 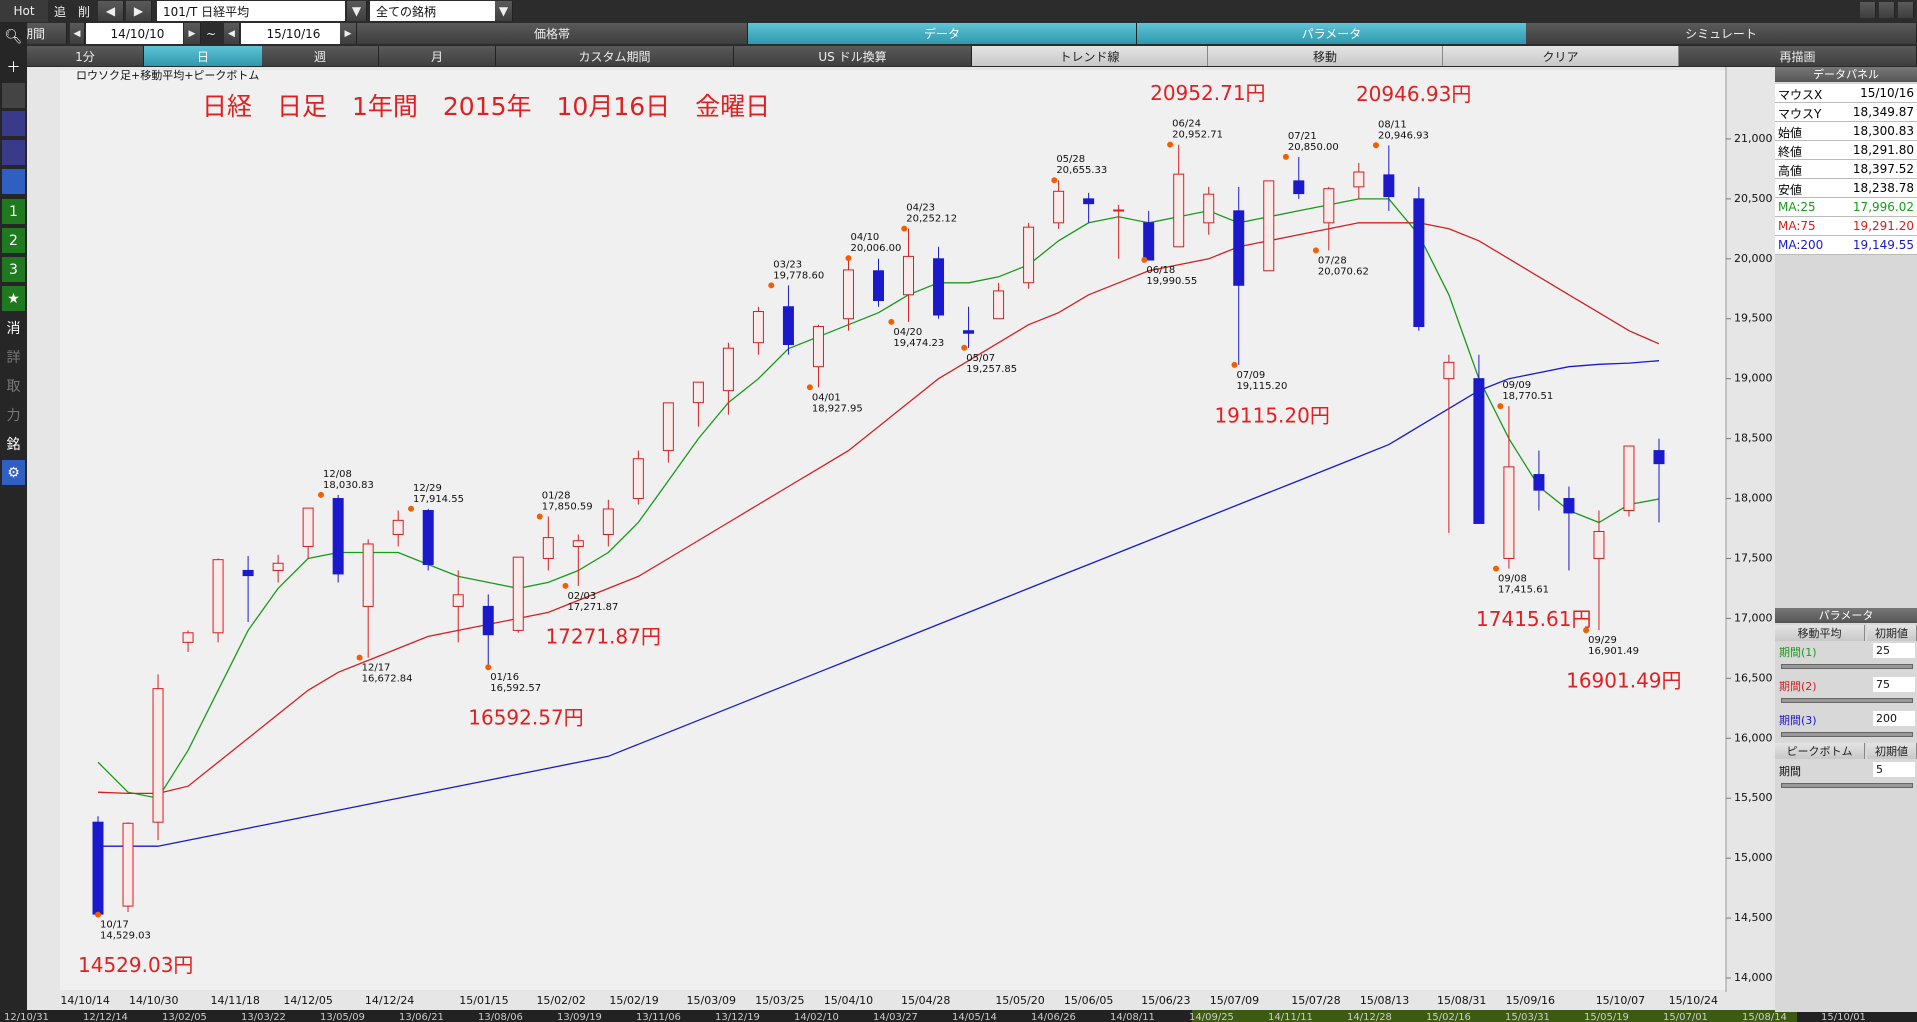 What do you see at coordinates (1721, 33) in the screenshot?
I see `tab: シミュレート` at bounding box center [1721, 33].